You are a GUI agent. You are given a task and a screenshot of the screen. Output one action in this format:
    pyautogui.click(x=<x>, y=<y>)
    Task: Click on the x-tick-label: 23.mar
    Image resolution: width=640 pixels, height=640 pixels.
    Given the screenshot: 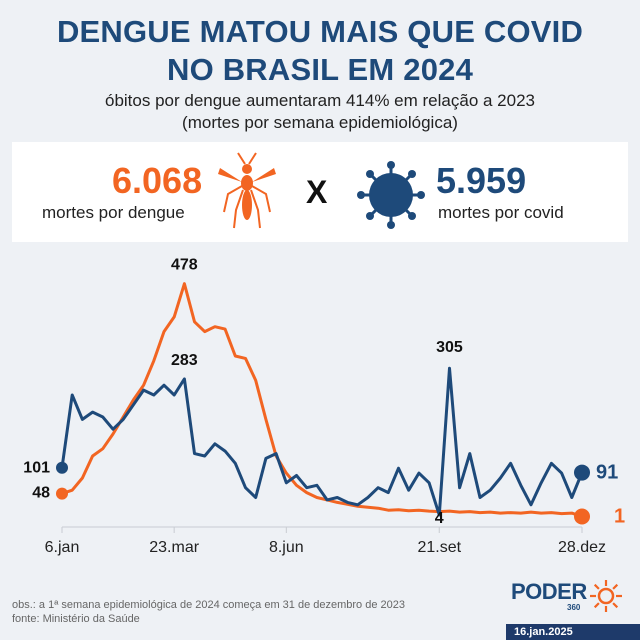 What is the action you would take?
    pyautogui.click(x=174, y=547)
    